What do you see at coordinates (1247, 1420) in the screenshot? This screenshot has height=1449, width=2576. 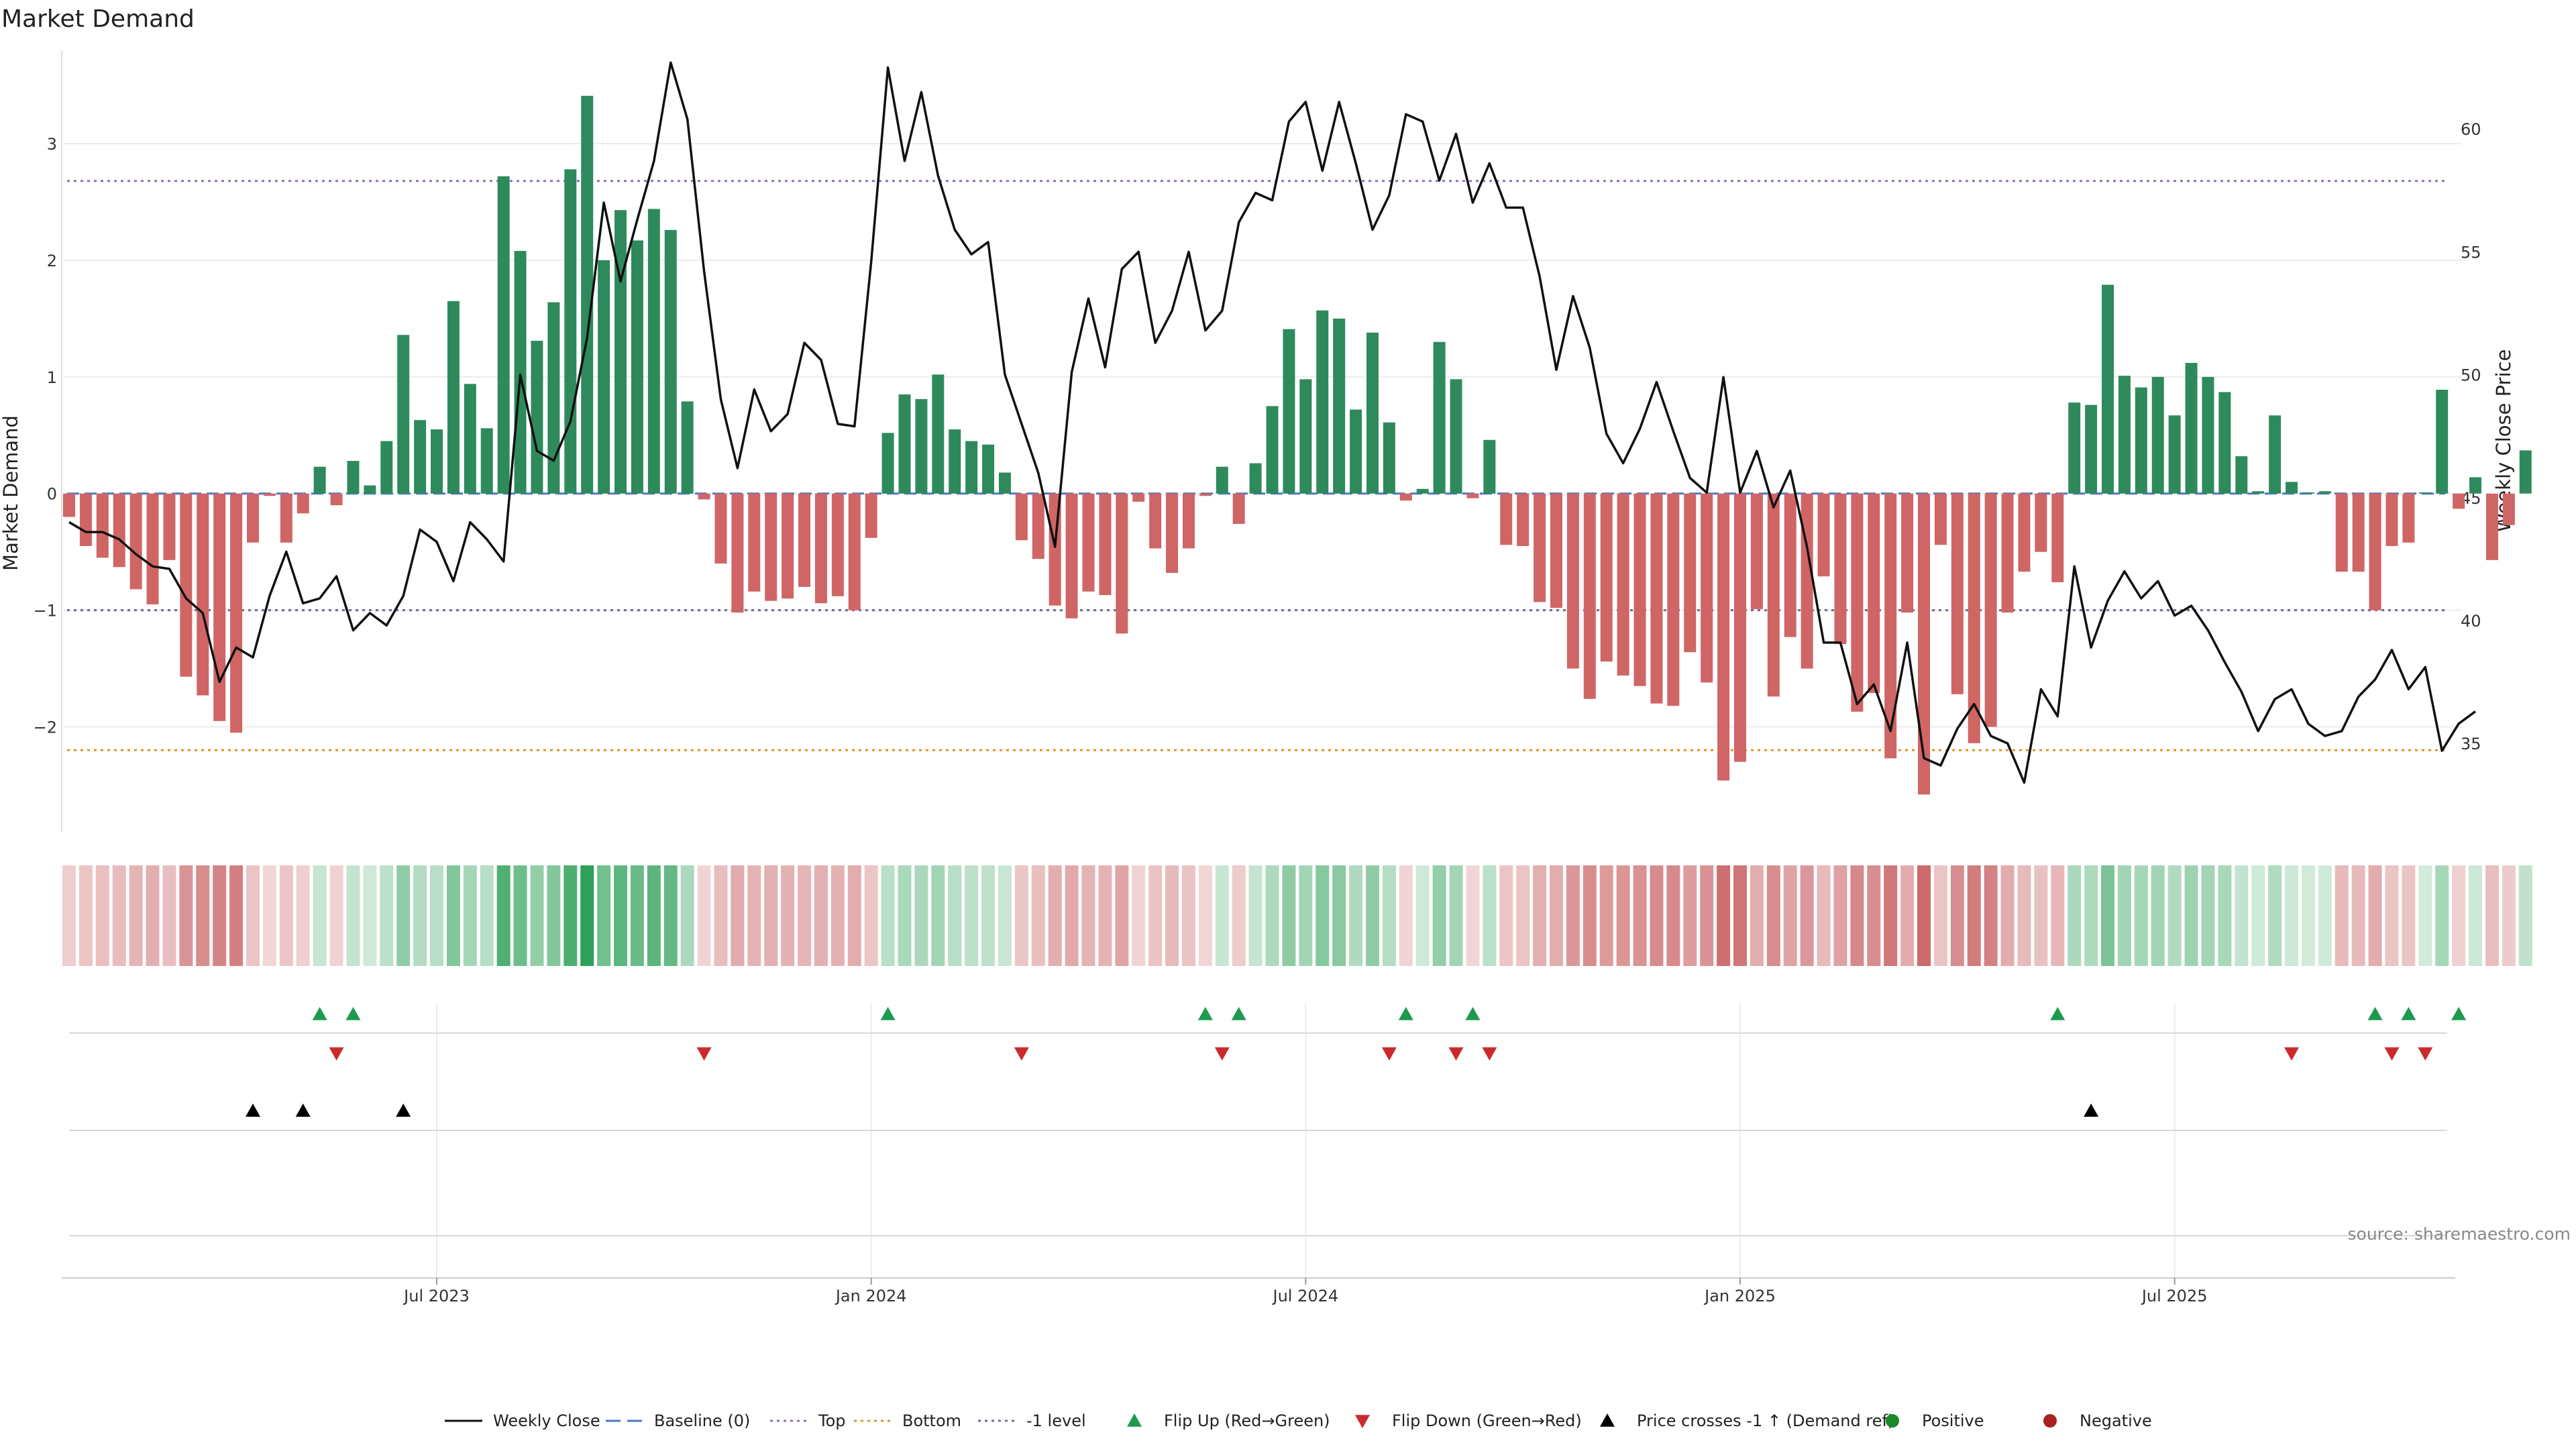 I see `legend-label: Flip Up (Red→Green)` at bounding box center [1247, 1420].